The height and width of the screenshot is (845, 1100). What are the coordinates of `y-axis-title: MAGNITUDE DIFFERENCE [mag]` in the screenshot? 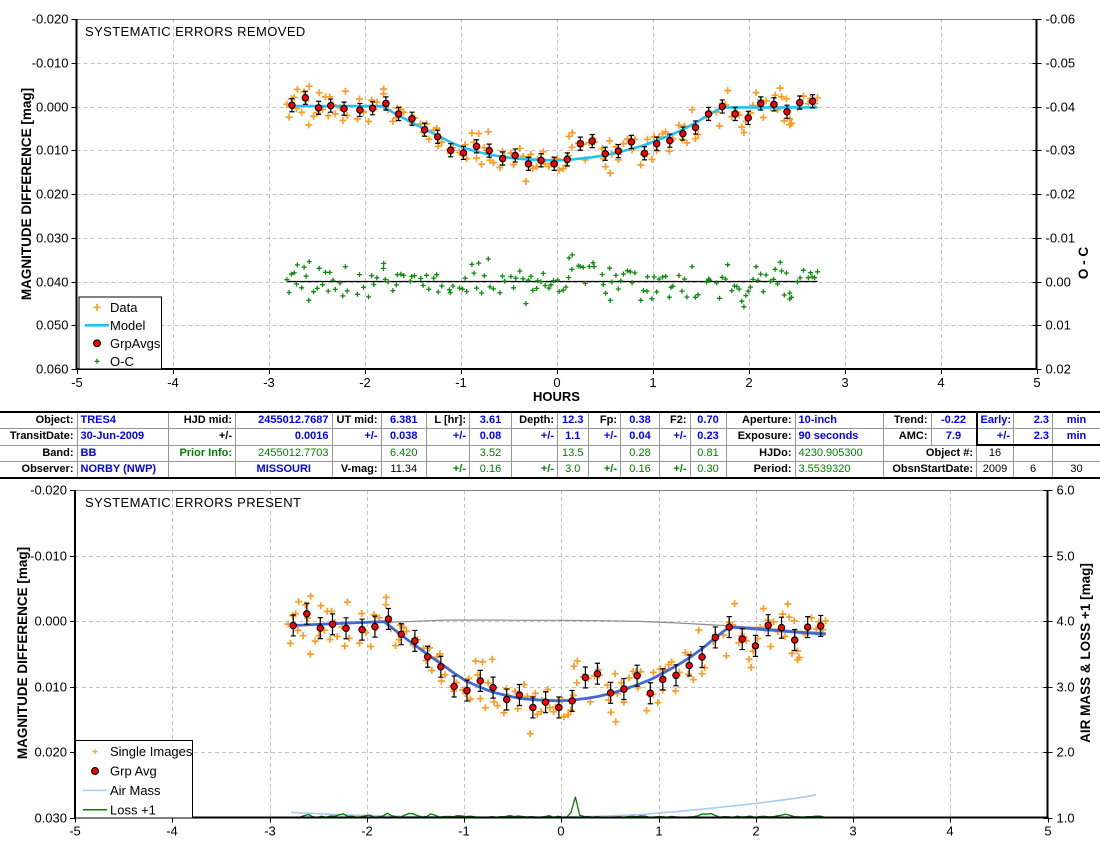 It's located at (26, 194).